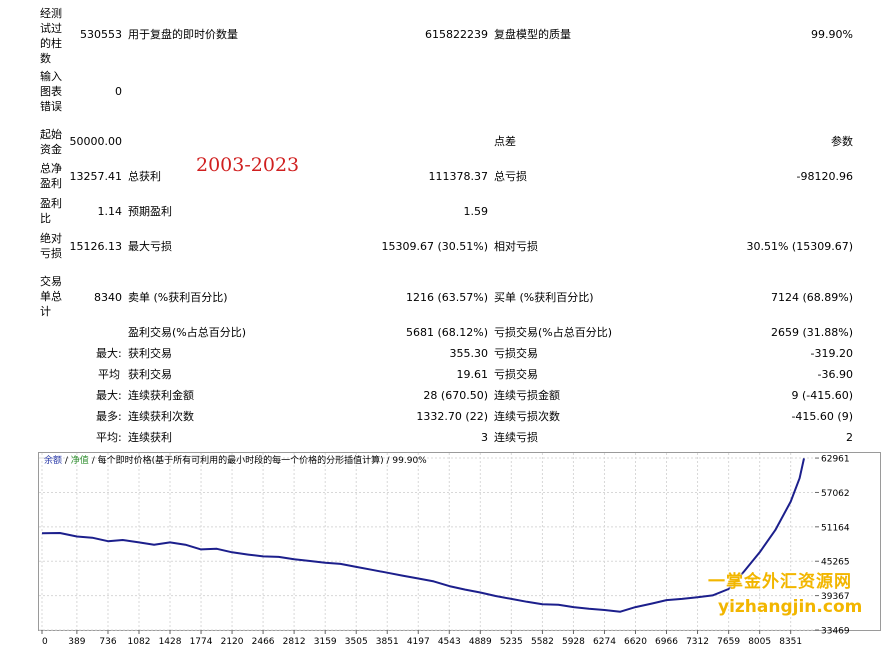 This screenshot has width=881, height=655. Describe the element at coordinates (150, 374) in the screenshot. I see `average-profit-trade-label: 获利交易` at that location.